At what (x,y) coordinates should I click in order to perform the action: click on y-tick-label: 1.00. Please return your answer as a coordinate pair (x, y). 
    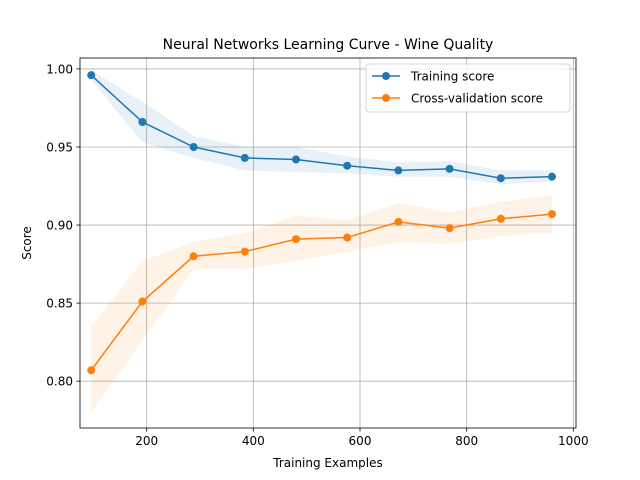
    Looking at the image, I should click on (59, 69).